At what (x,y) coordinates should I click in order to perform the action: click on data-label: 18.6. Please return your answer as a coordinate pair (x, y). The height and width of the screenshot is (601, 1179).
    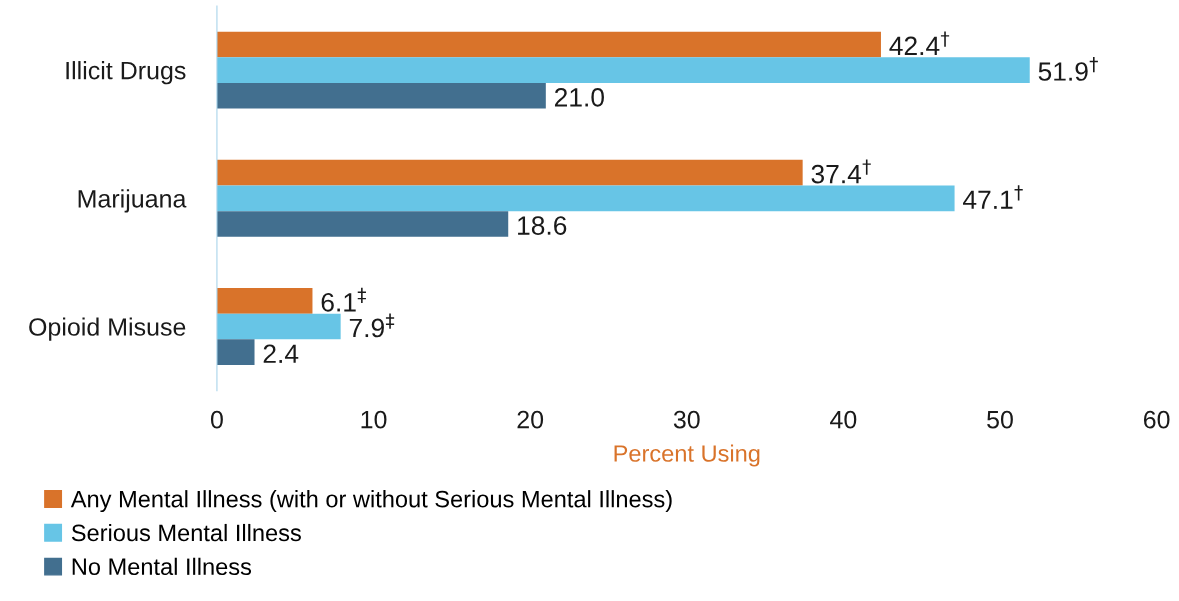
    Looking at the image, I should click on (542, 225).